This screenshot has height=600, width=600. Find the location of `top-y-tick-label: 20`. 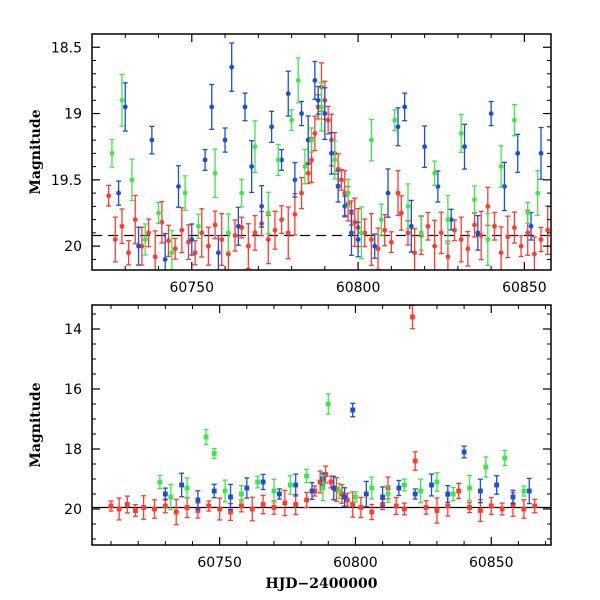

top-y-tick-label: 20 is located at coordinates (73, 247).